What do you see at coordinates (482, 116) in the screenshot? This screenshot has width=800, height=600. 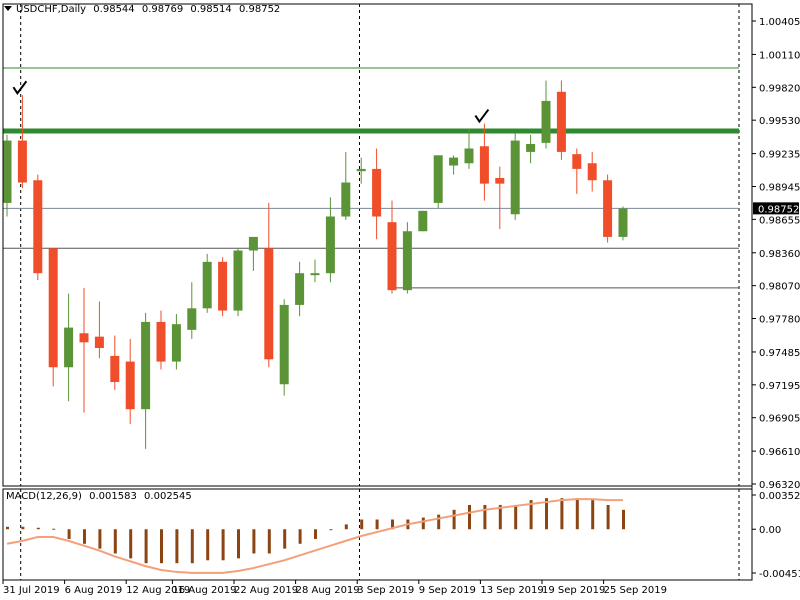 I see `check-icon` at bounding box center [482, 116].